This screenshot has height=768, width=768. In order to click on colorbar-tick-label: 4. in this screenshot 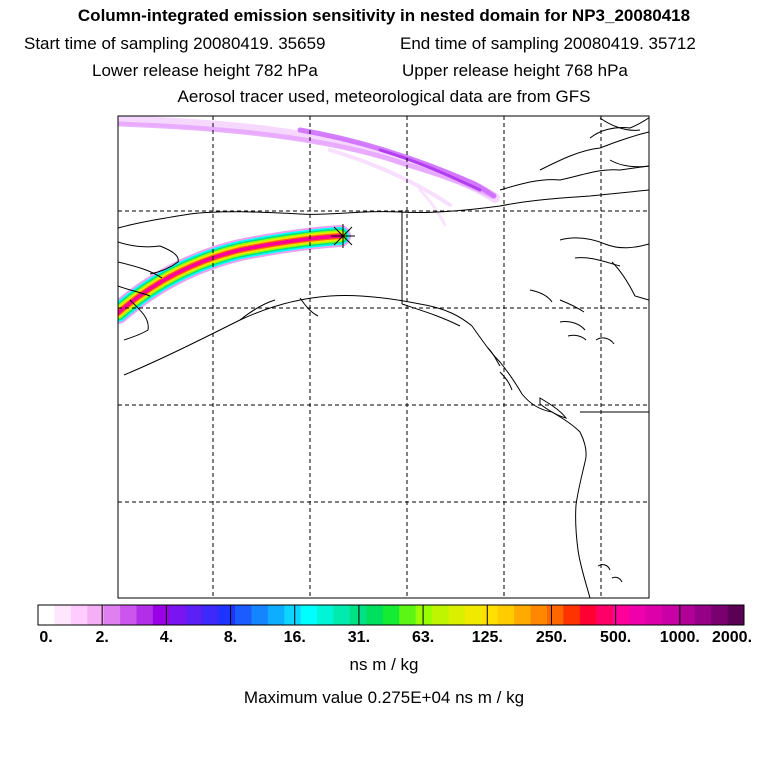, I will do `click(166, 637)`.